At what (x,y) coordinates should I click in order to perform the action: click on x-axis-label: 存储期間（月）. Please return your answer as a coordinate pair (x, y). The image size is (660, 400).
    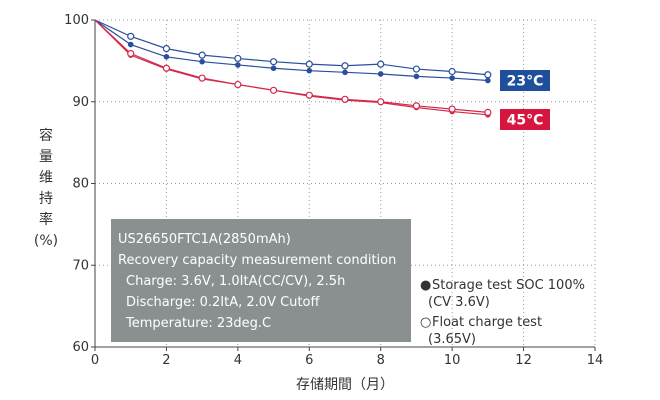
    Looking at the image, I should click on (345, 385).